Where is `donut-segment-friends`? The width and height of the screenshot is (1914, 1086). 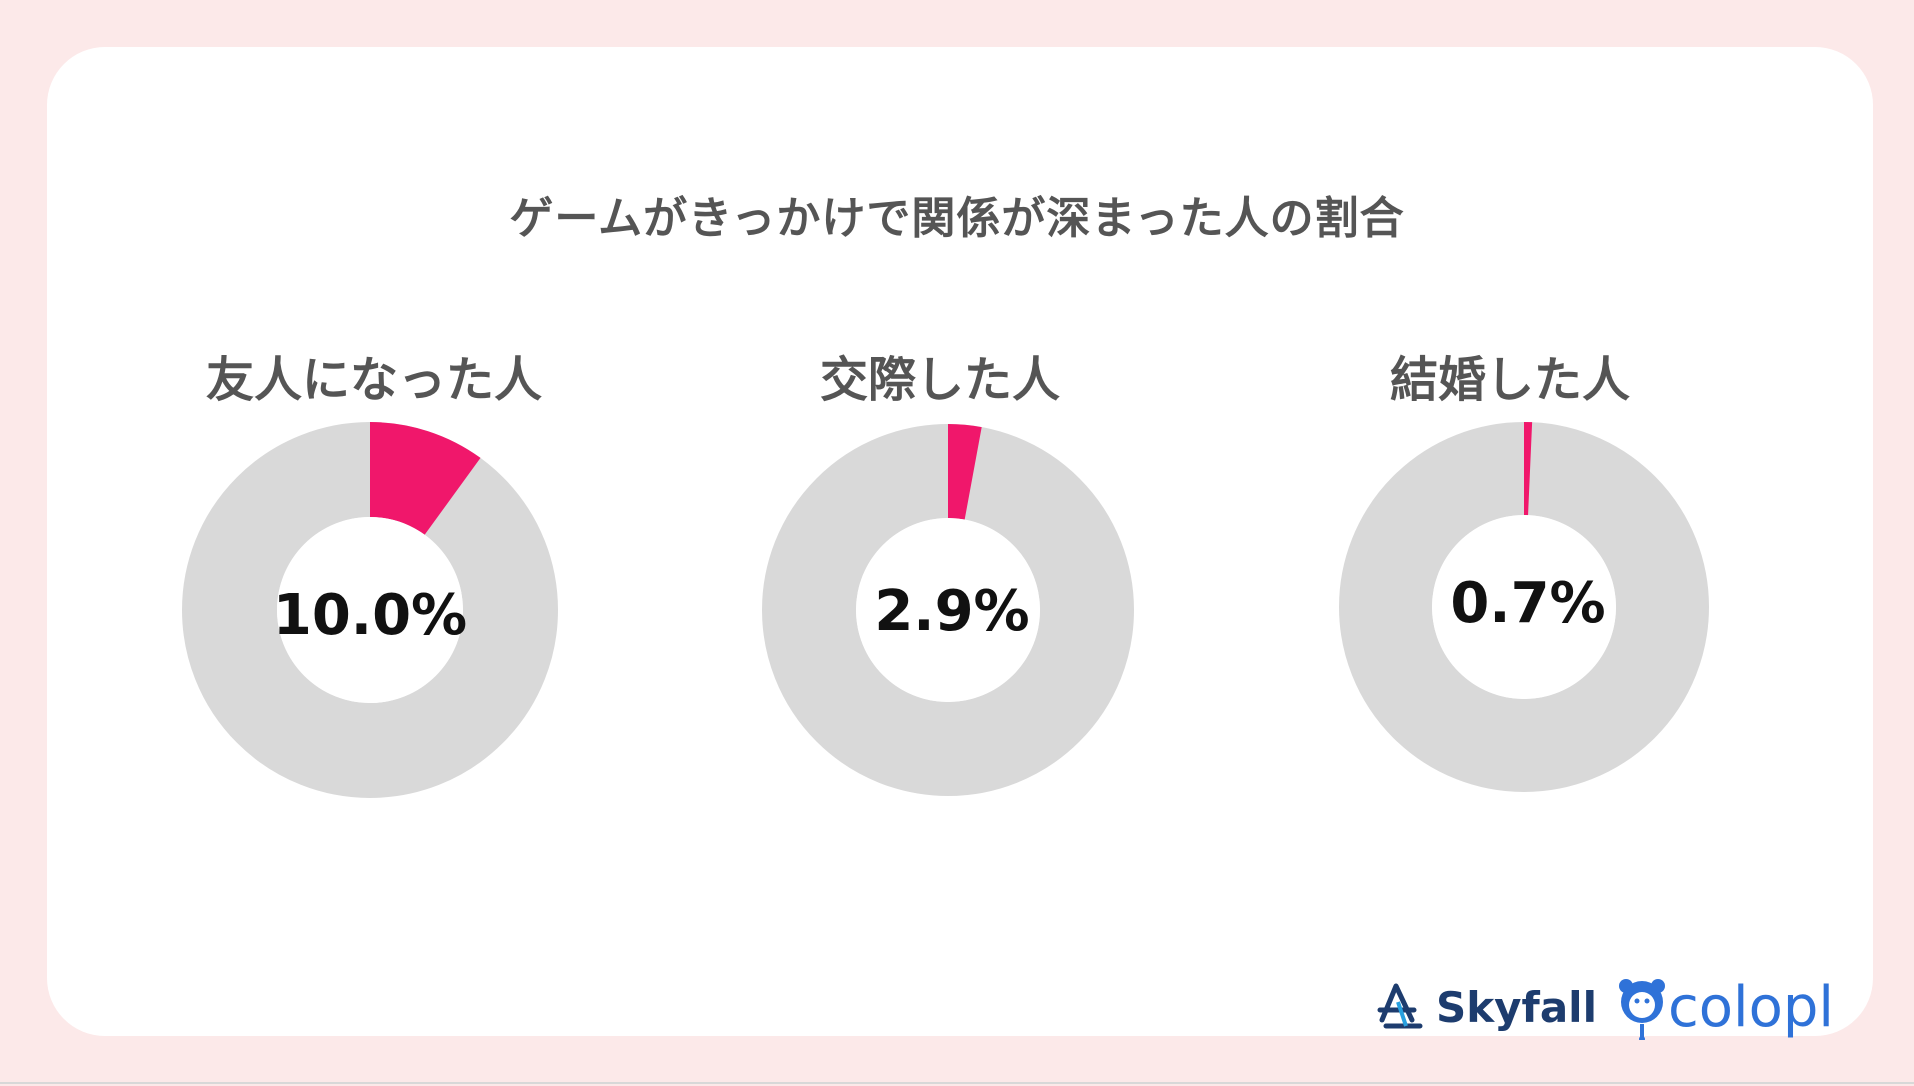 donut-segment-friends is located at coordinates (425, 478).